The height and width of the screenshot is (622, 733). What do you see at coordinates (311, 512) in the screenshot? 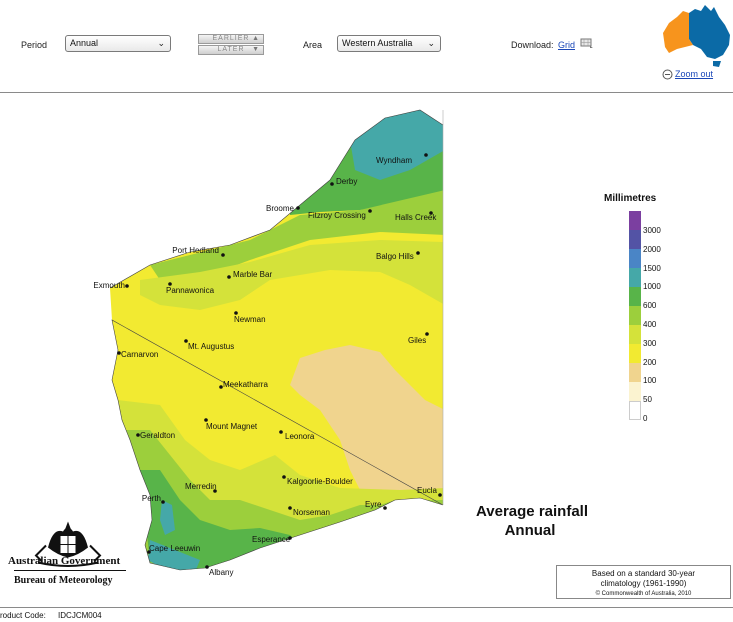
I see `place-label: Norseman` at bounding box center [311, 512].